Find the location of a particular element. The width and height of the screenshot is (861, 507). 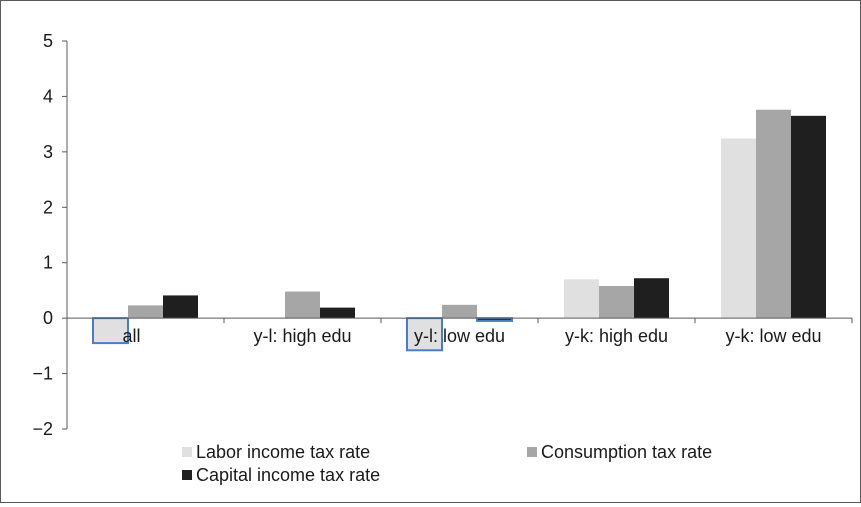

category-label: y-l: low edu is located at coordinates (459, 336).